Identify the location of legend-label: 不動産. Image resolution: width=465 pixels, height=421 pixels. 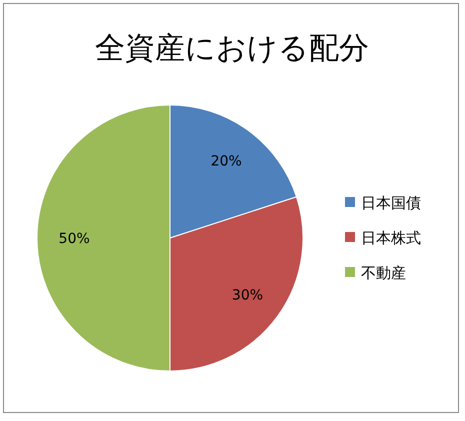
(383, 273).